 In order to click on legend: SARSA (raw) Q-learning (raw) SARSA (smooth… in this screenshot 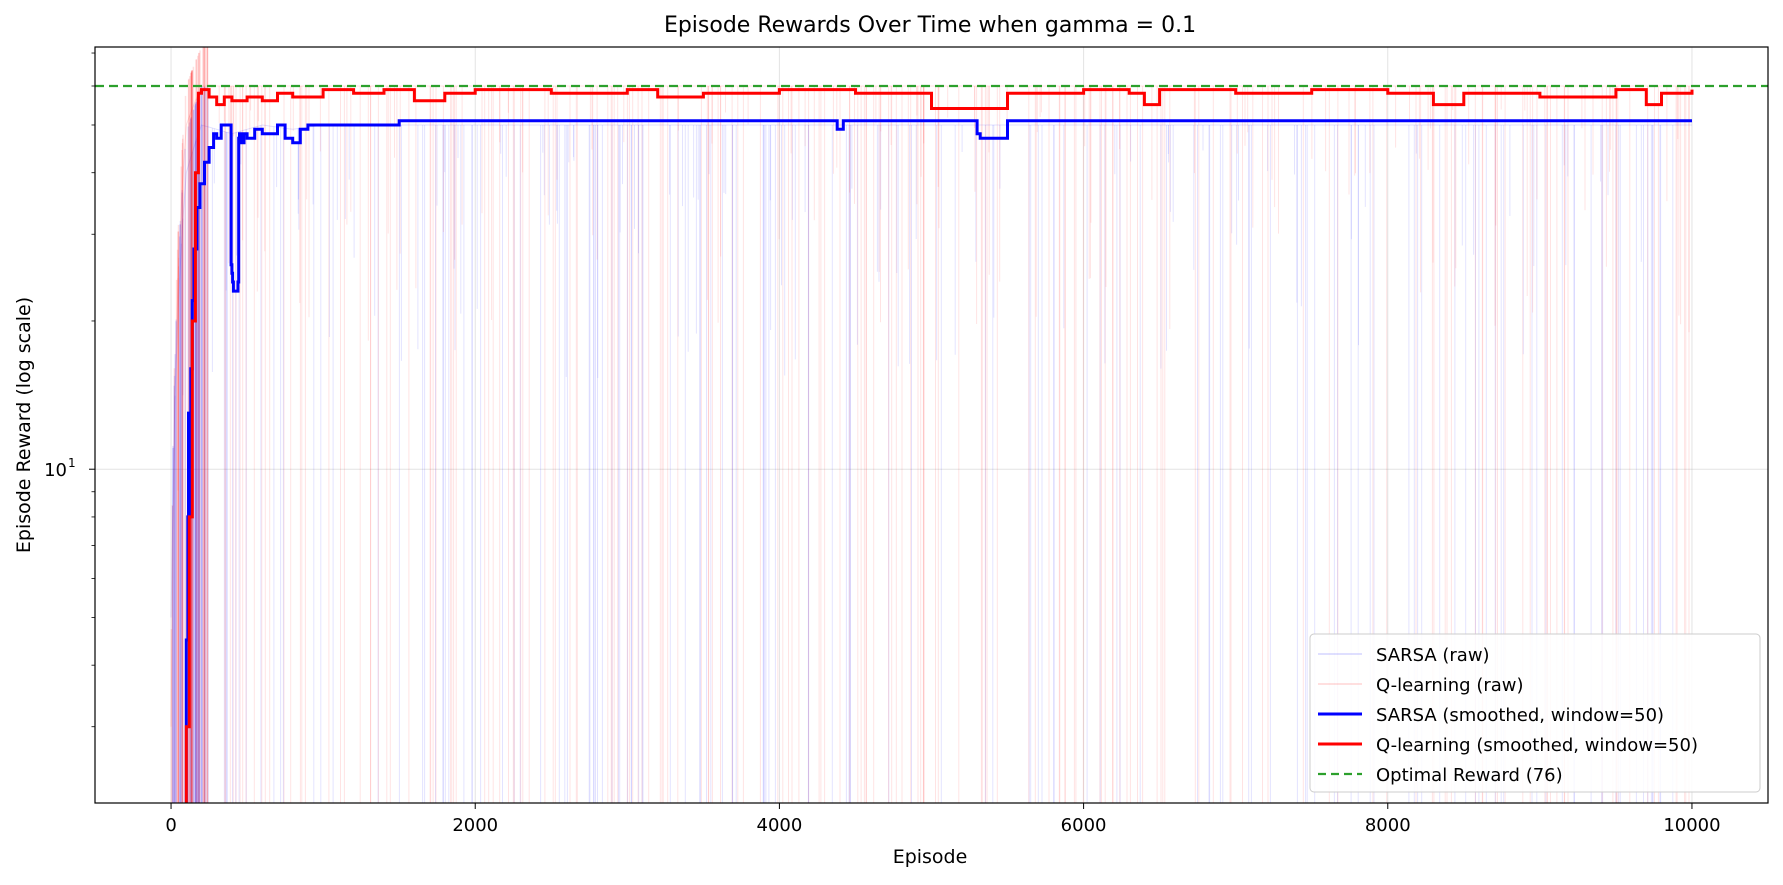, I will do `click(1535, 713)`.